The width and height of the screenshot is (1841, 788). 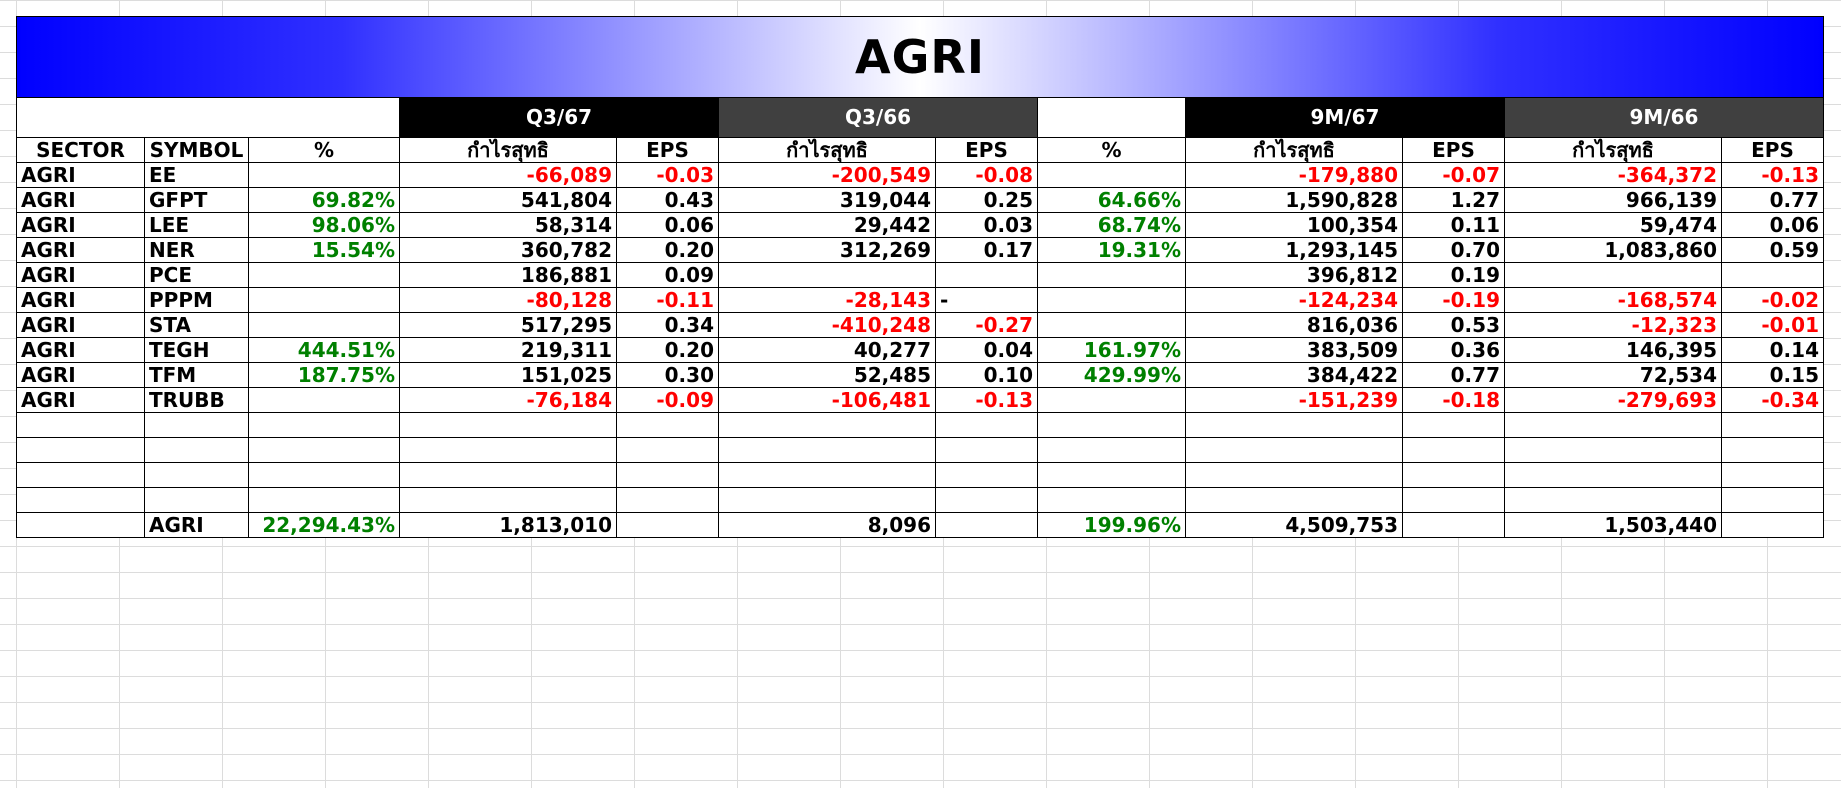 I want to click on cell-np-9m-66: 72,534, so click(x=1613, y=375).